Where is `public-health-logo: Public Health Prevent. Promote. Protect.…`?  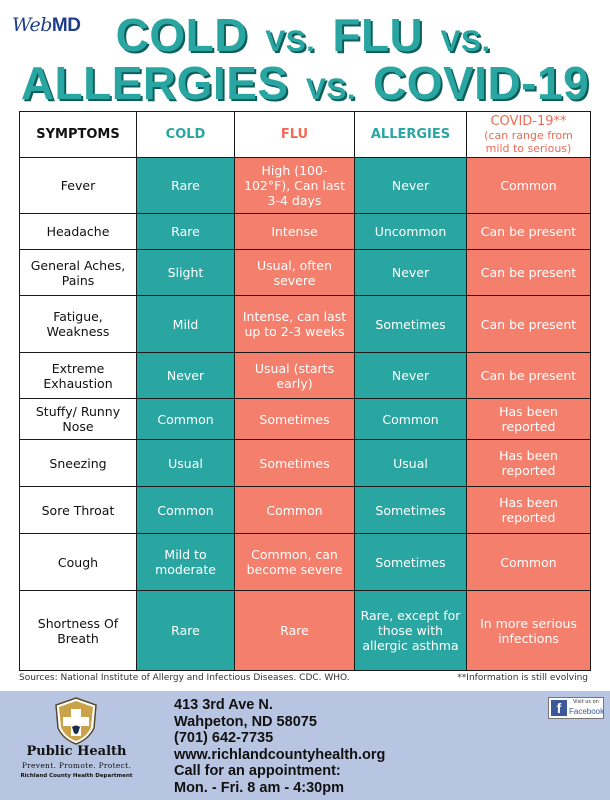
public-health-logo: Public Health Prevent. Promote. Protect.… is located at coordinates (76, 746).